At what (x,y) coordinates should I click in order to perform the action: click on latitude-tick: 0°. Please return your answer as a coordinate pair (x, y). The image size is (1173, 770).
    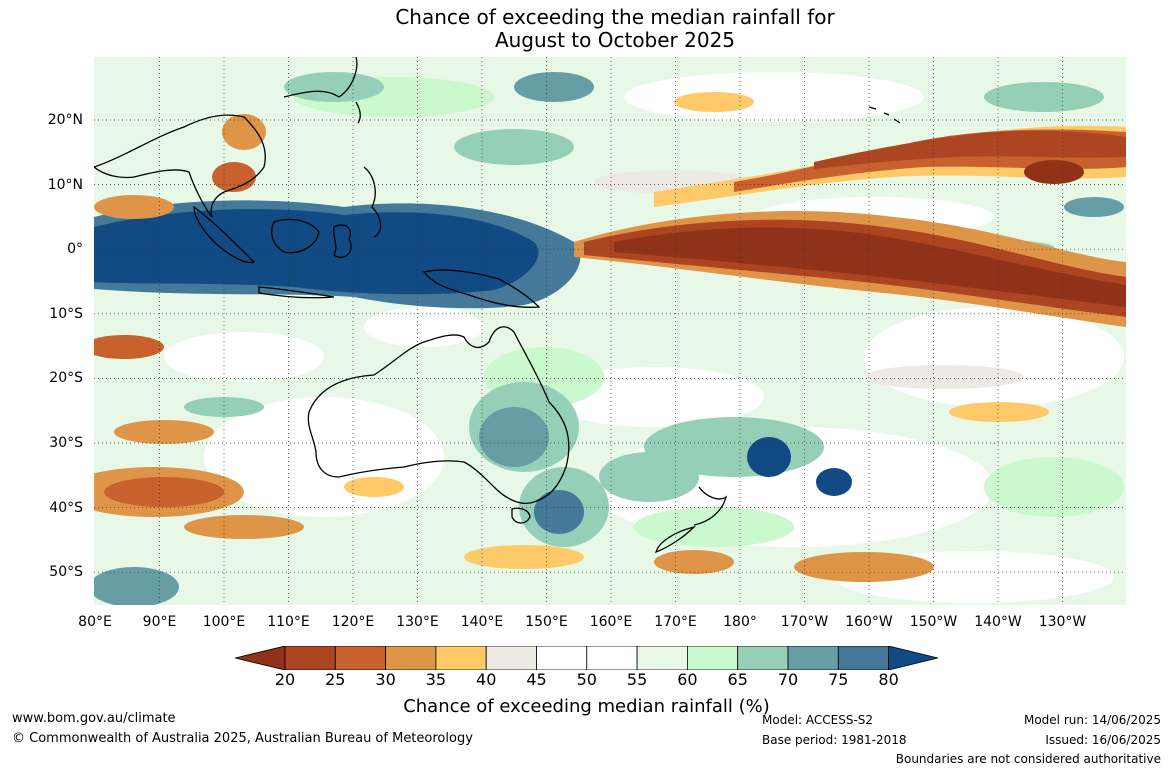
    Looking at the image, I should click on (75, 249).